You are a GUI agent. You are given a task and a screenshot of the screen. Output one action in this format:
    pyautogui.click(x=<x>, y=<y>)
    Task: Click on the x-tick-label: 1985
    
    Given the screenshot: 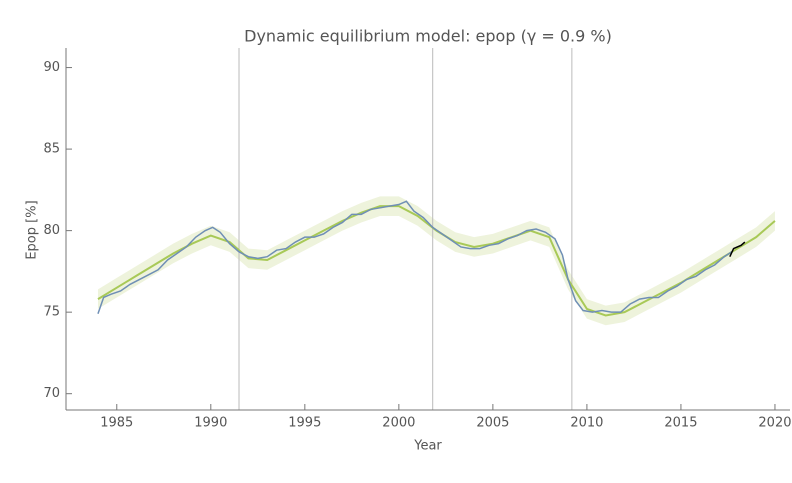 What is the action you would take?
    pyautogui.click(x=116, y=423)
    